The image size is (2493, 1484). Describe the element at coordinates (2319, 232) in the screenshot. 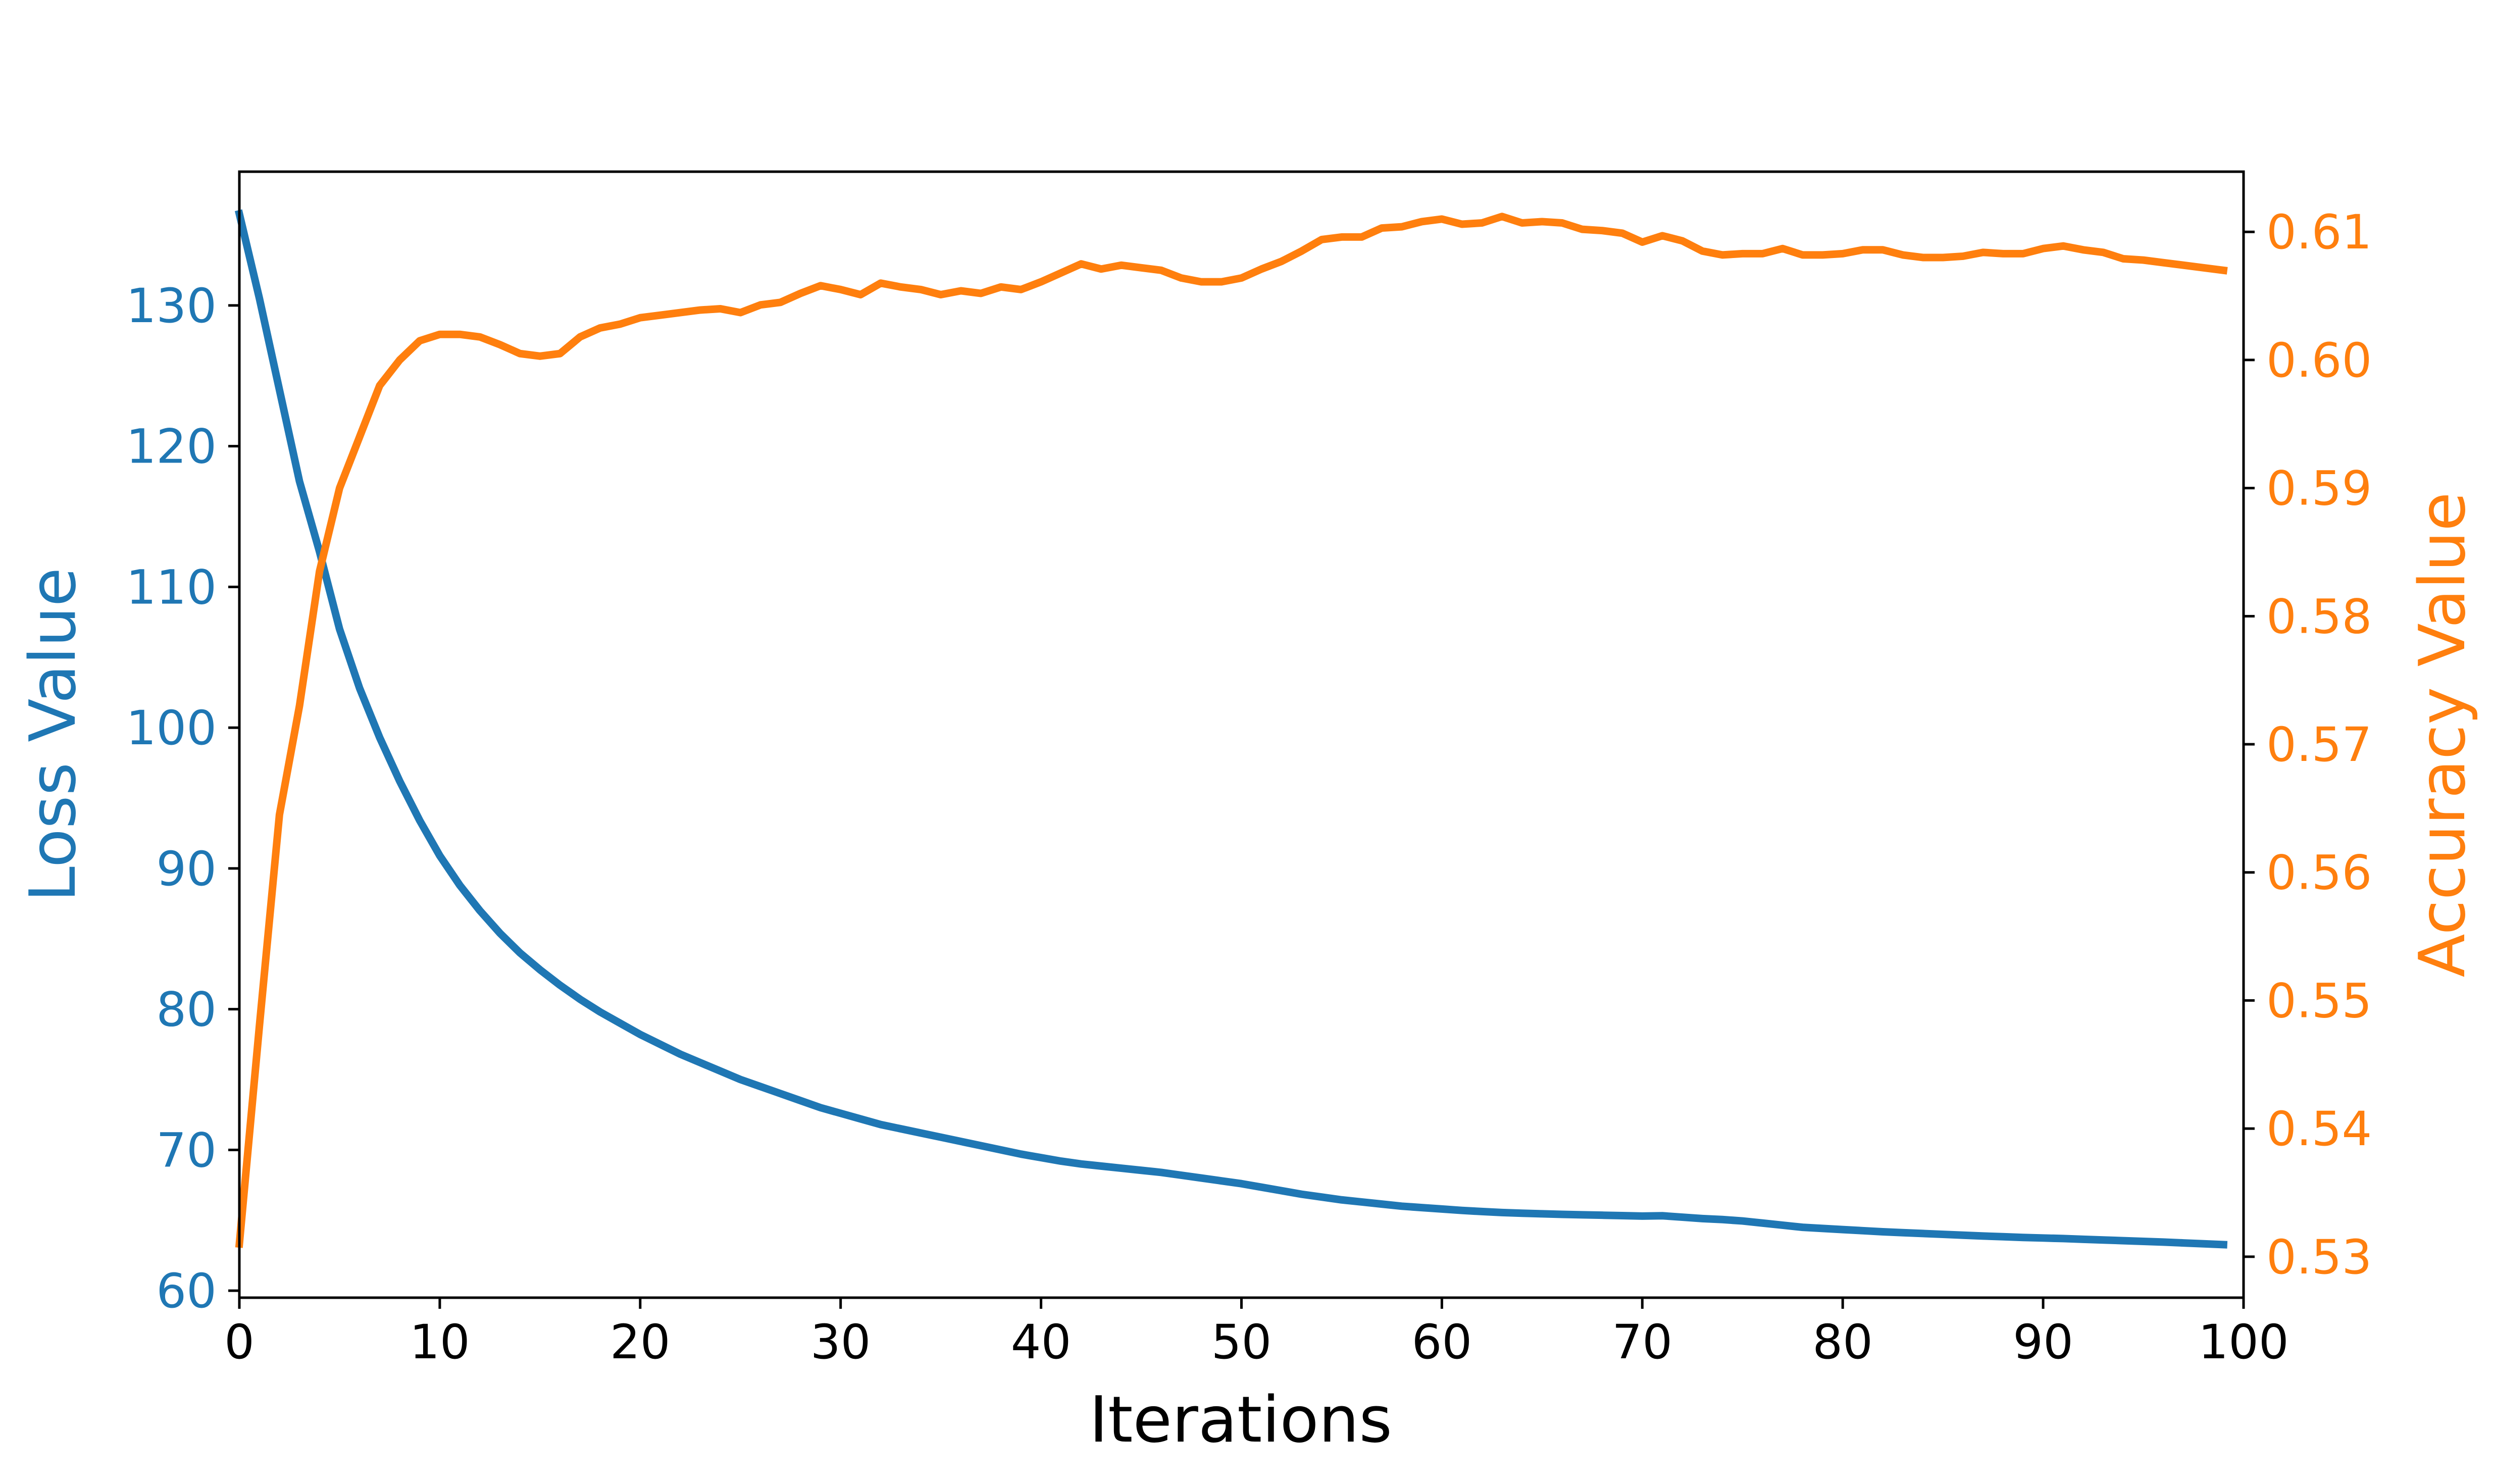

I see `right-y-tick-label: 0.61` at that location.